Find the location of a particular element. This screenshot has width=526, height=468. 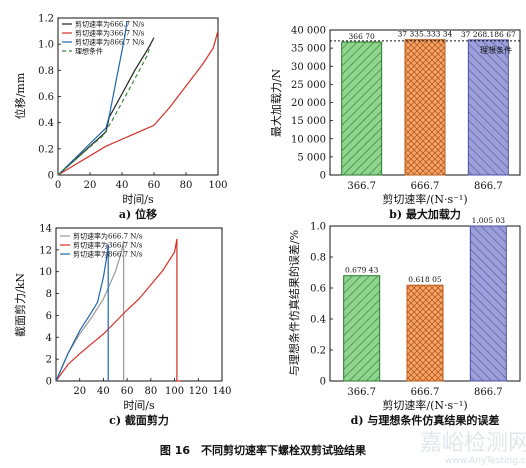

plot-frame is located at coordinates (139, 304).